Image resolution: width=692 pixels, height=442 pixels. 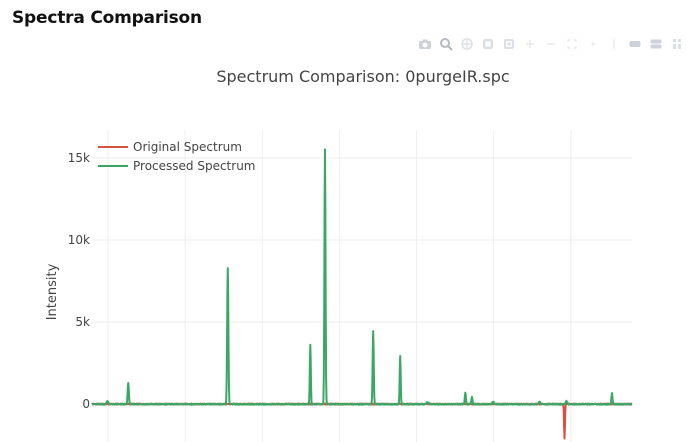 I want to click on chart-modebar, so click(x=551, y=44).